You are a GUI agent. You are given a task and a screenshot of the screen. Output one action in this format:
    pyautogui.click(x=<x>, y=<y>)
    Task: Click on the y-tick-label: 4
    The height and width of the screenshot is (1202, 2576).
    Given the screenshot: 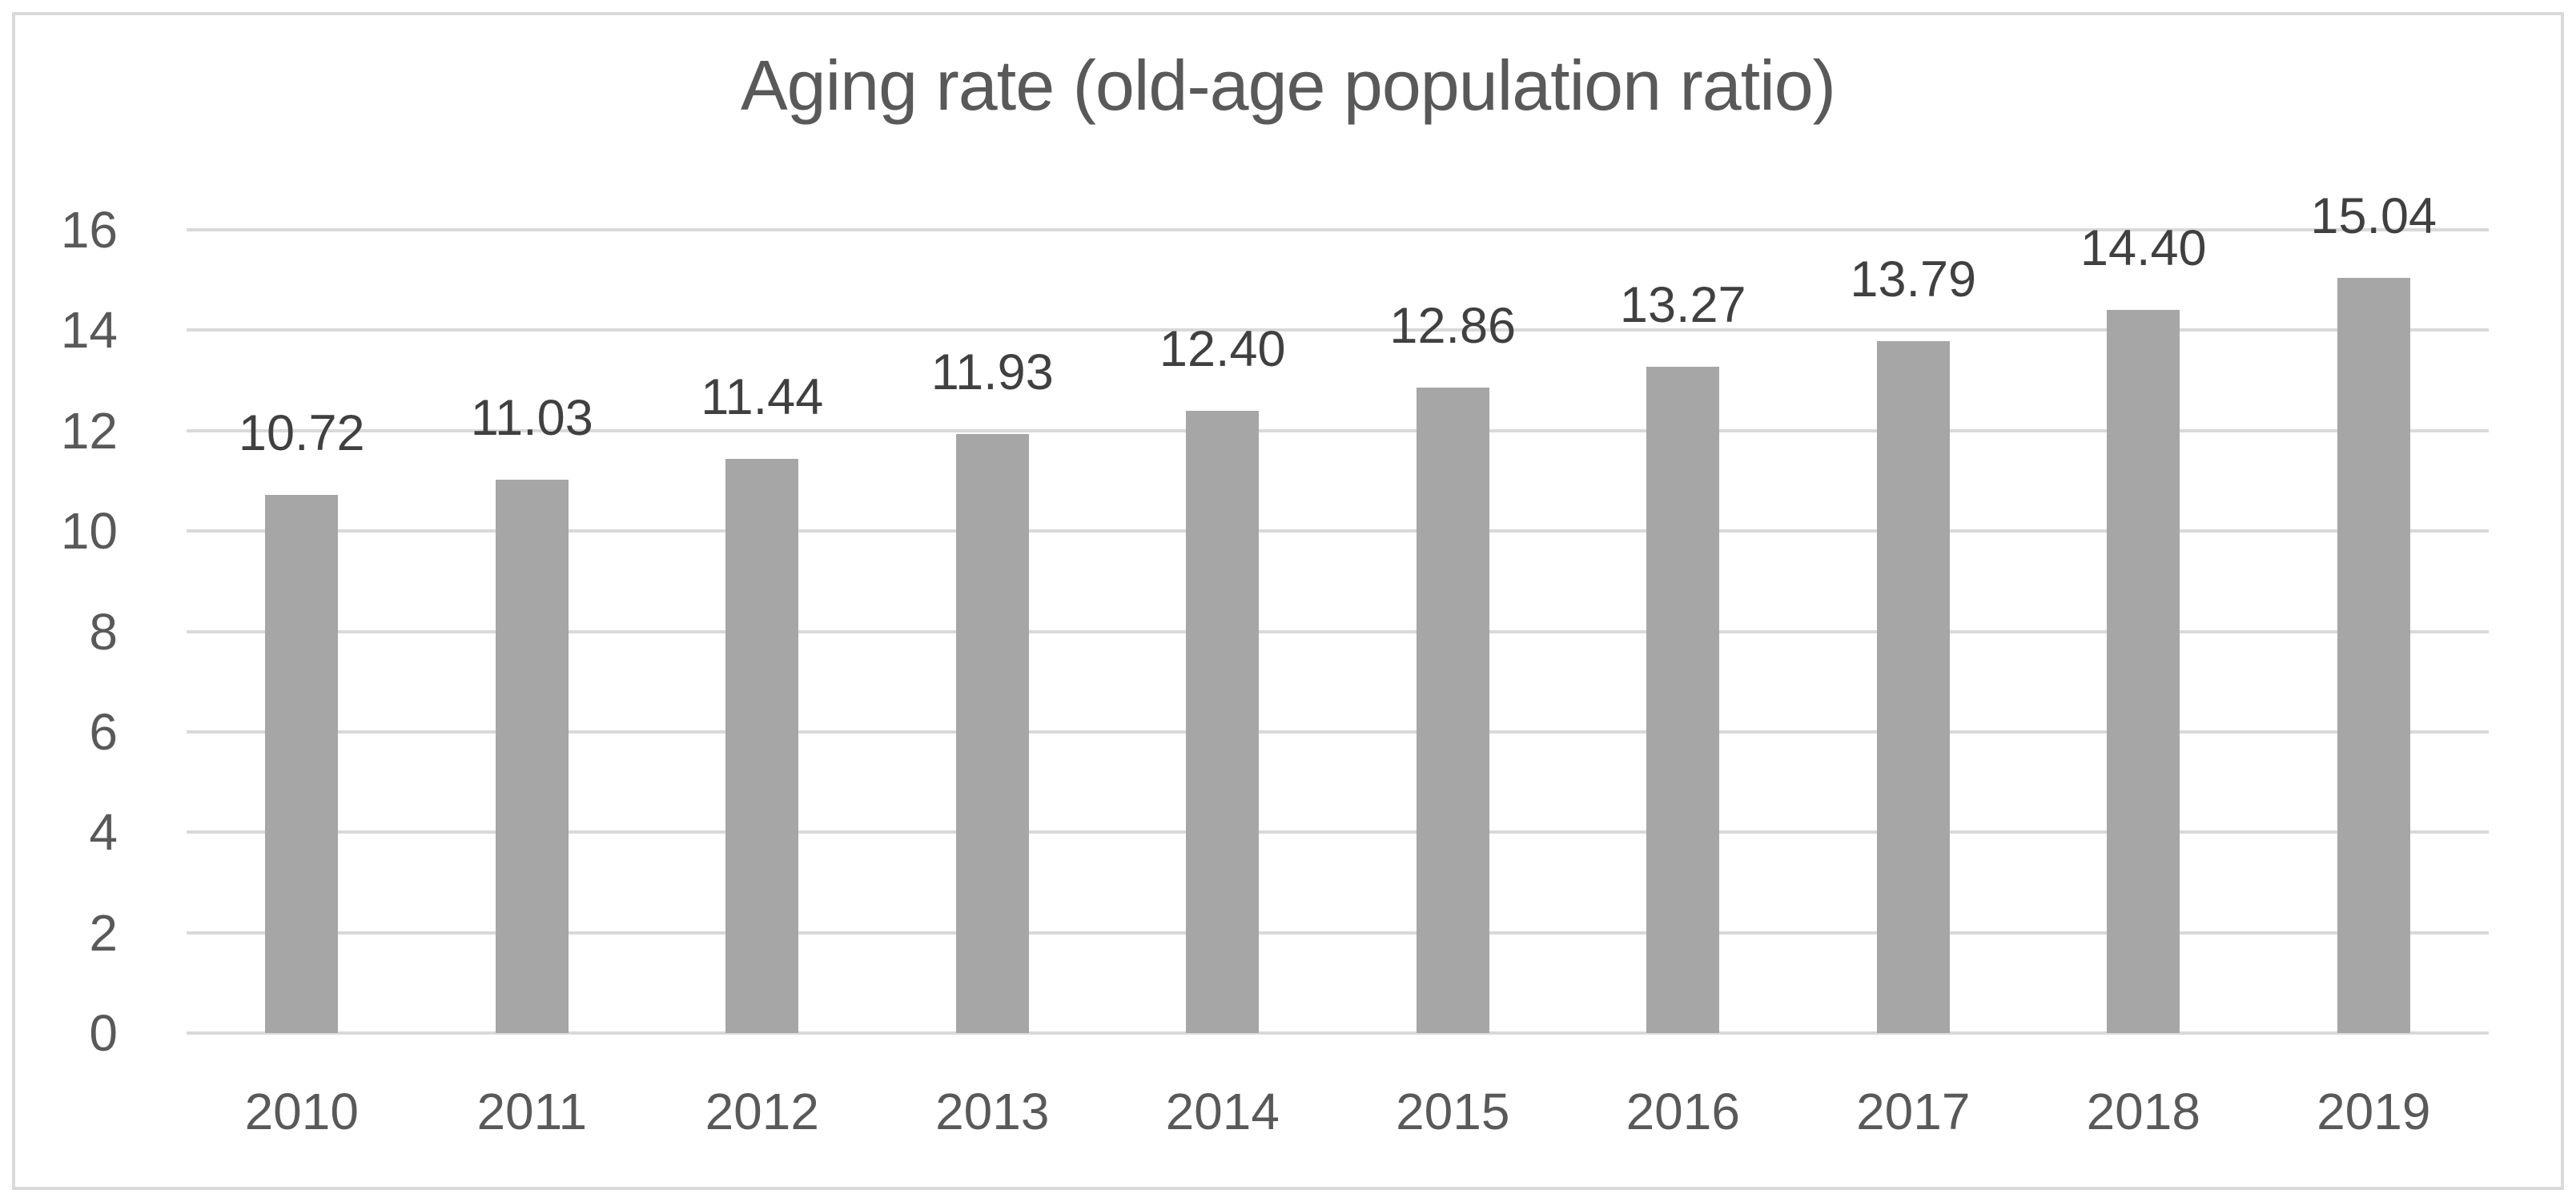 What is the action you would take?
    pyautogui.click(x=103, y=832)
    